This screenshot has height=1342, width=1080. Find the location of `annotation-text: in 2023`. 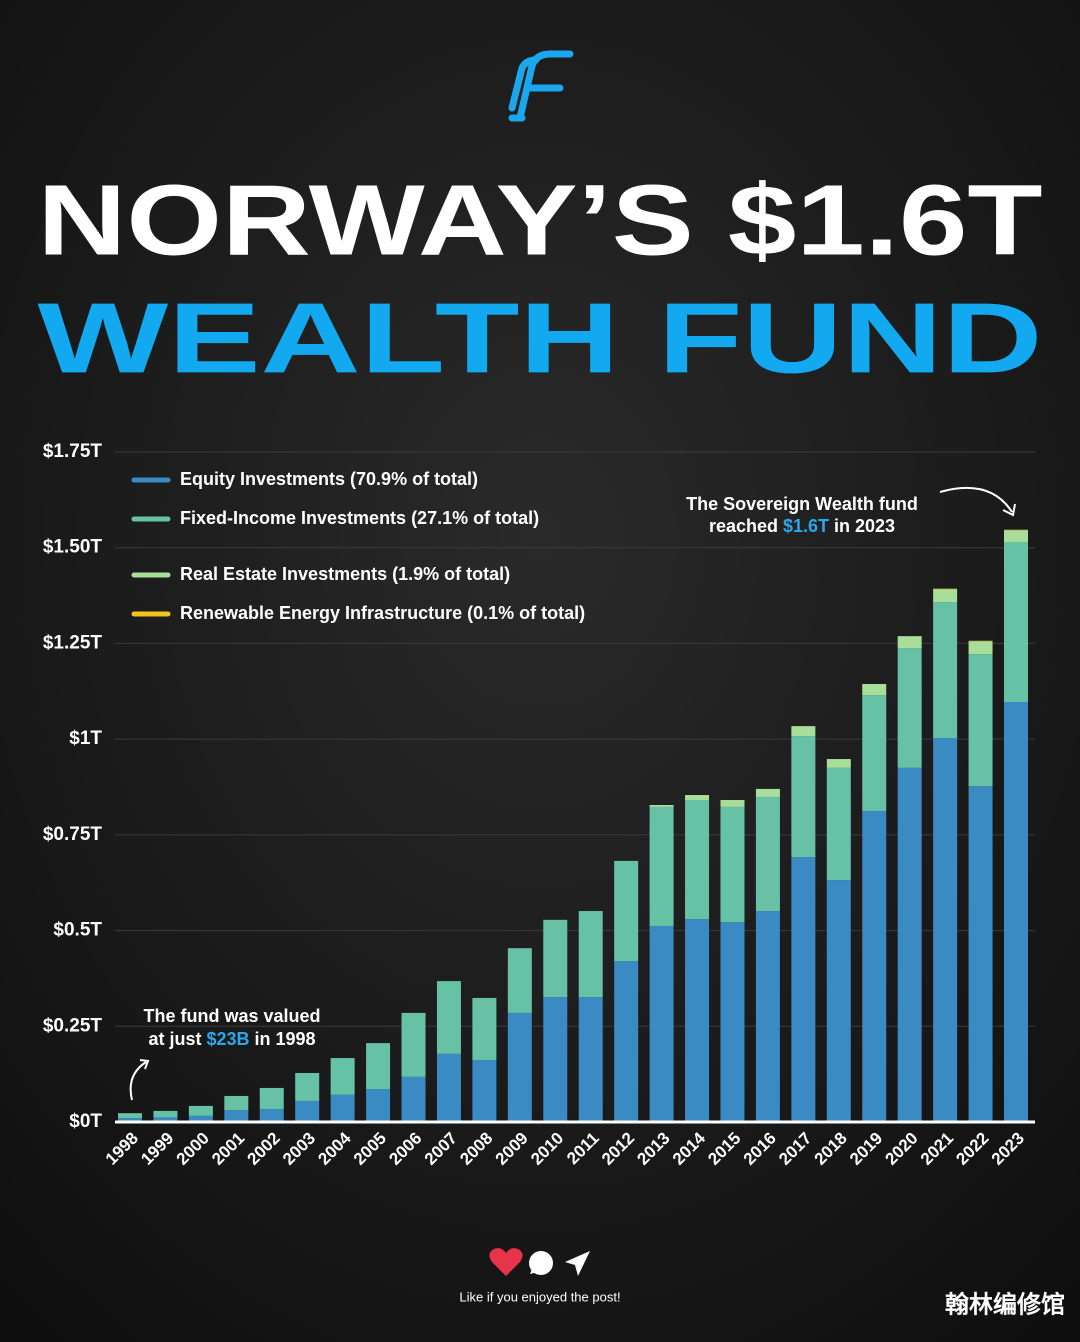

annotation-text: in 2023 is located at coordinates (862, 526).